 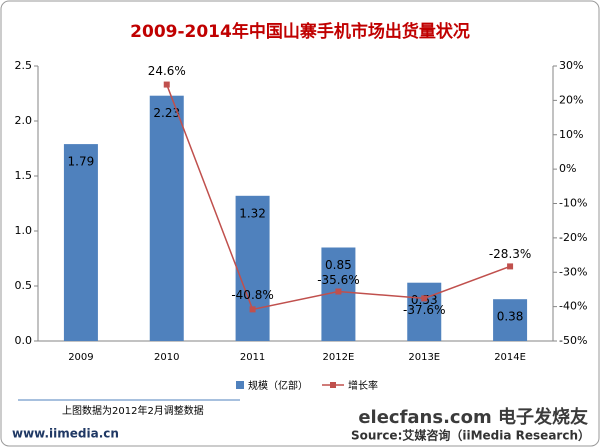 What do you see at coordinates (510, 357) in the screenshot?
I see `x-tick-label: 2014E` at bounding box center [510, 357].